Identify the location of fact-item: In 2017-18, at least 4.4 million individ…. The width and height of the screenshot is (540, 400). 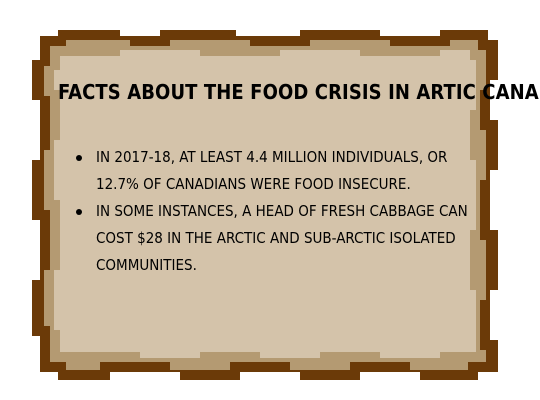
(273, 171).